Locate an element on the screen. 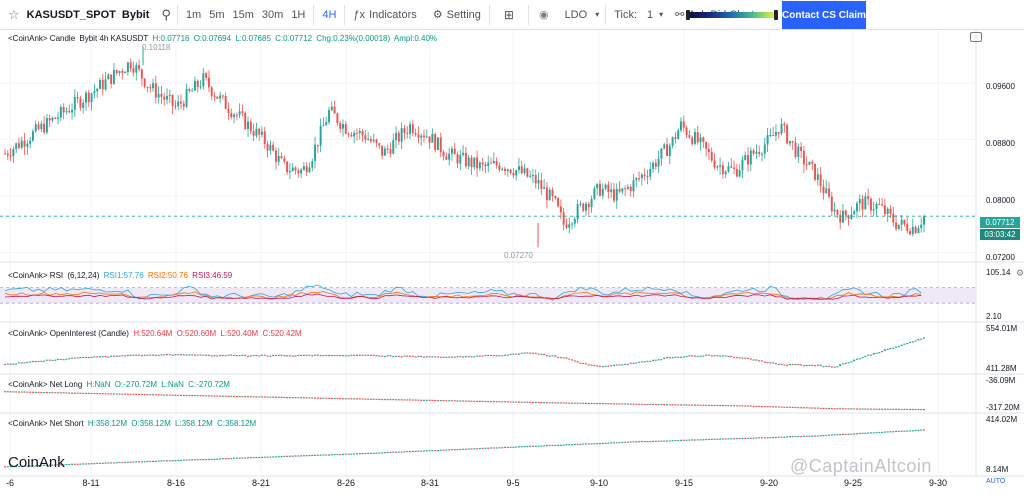 This screenshot has width=1024, height=495. contact-cs-claim-button: Contact CS Claim is located at coordinates (824, 15).